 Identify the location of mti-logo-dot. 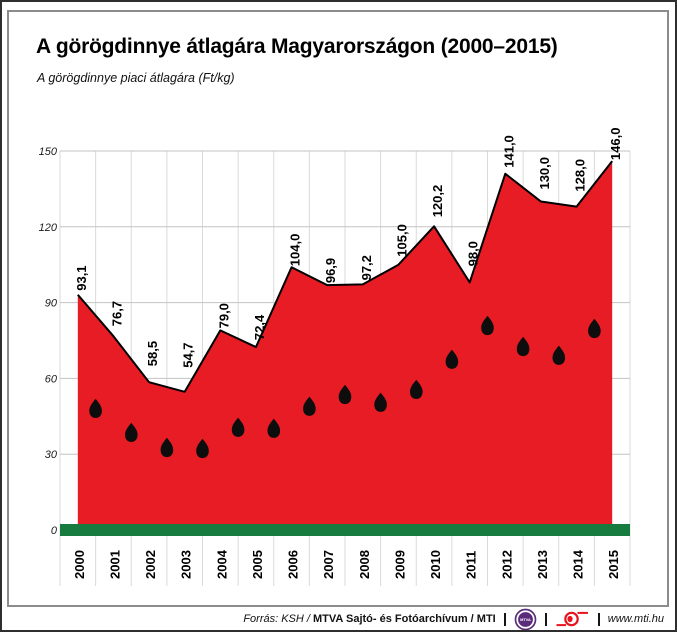
(570, 619).